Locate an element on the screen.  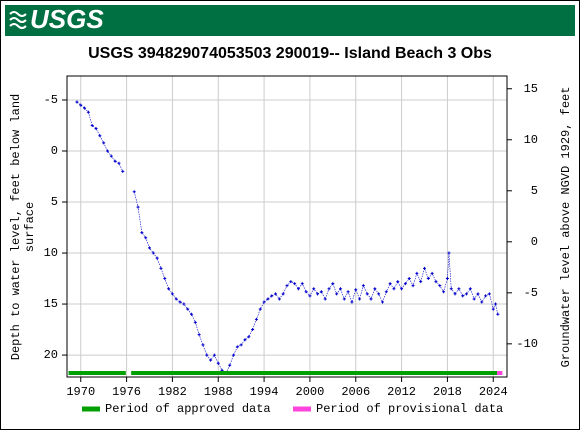
y2-tick-label: 0 is located at coordinates (534, 242).